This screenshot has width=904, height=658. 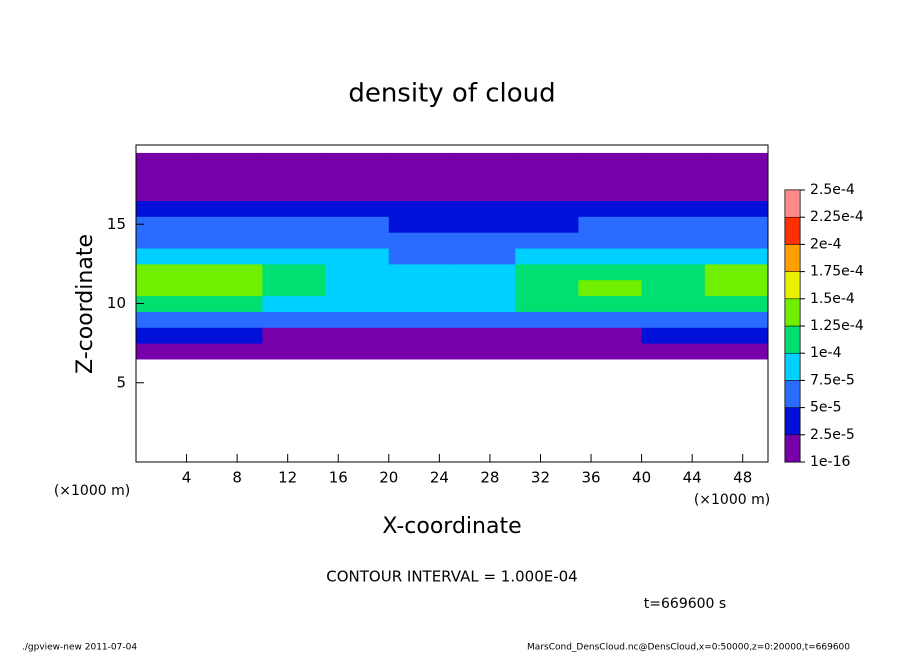 What do you see at coordinates (832, 299) in the screenshot?
I see `colorbar-label: 1.5e-4` at bounding box center [832, 299].